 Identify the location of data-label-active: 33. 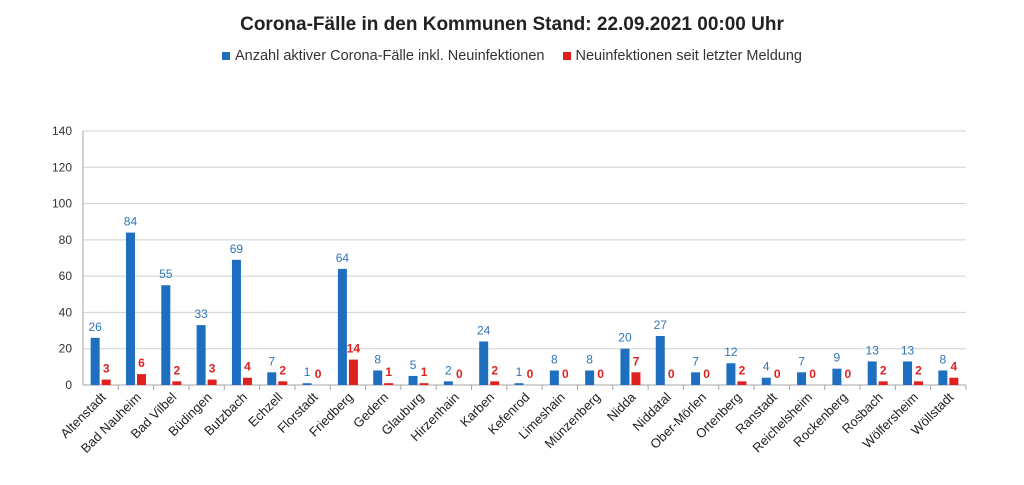
(201, 314).